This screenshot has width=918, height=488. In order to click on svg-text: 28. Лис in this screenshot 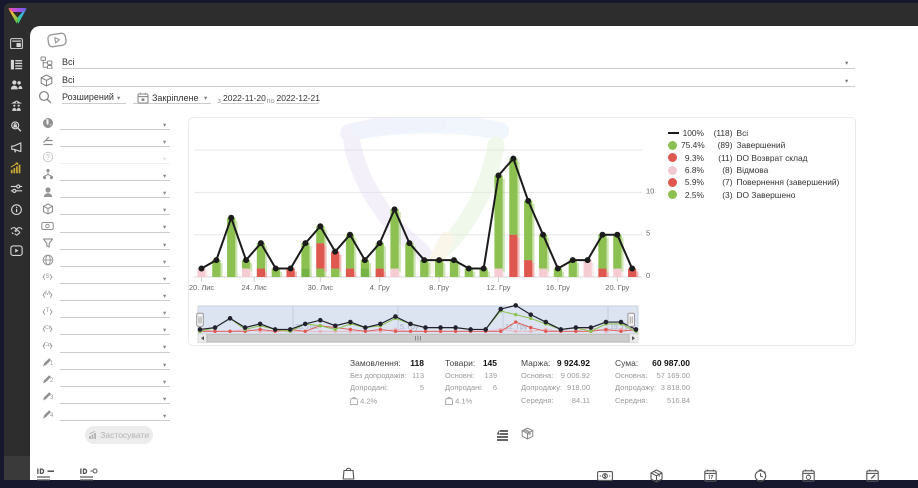, I will do `click(307, 327)`.